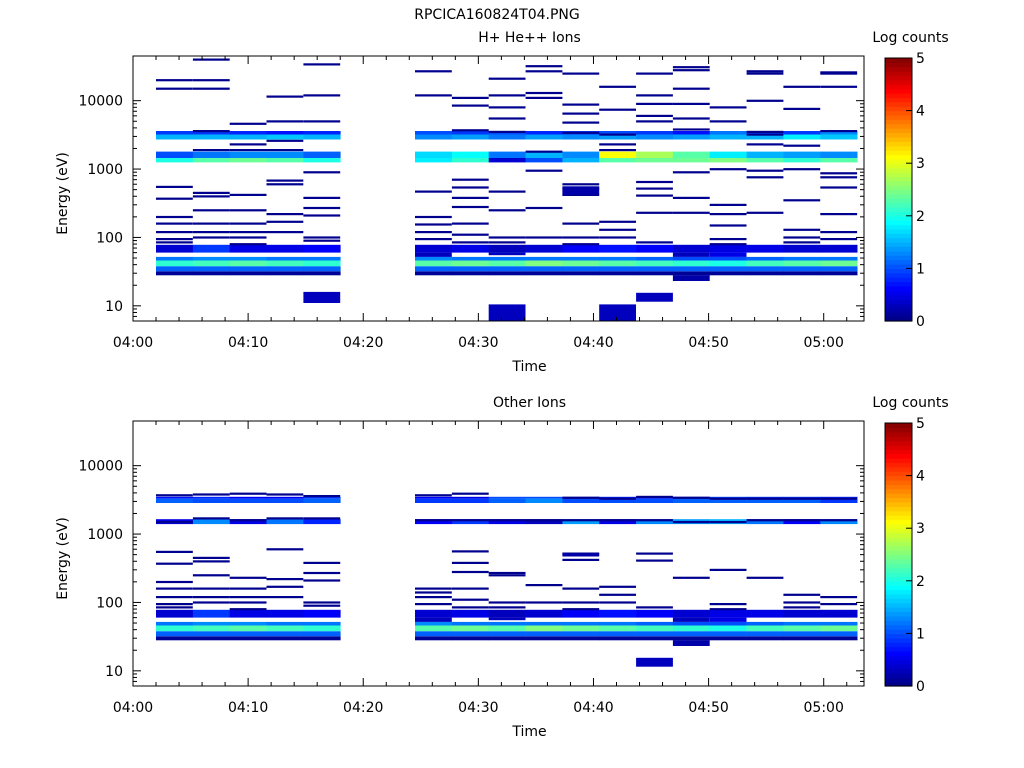 This screenshot has width=1024, height=768. What do you see at coordinates (898, 189) in the screenshot?
I see `colorbar-frame` at bounding box center [898, 189].